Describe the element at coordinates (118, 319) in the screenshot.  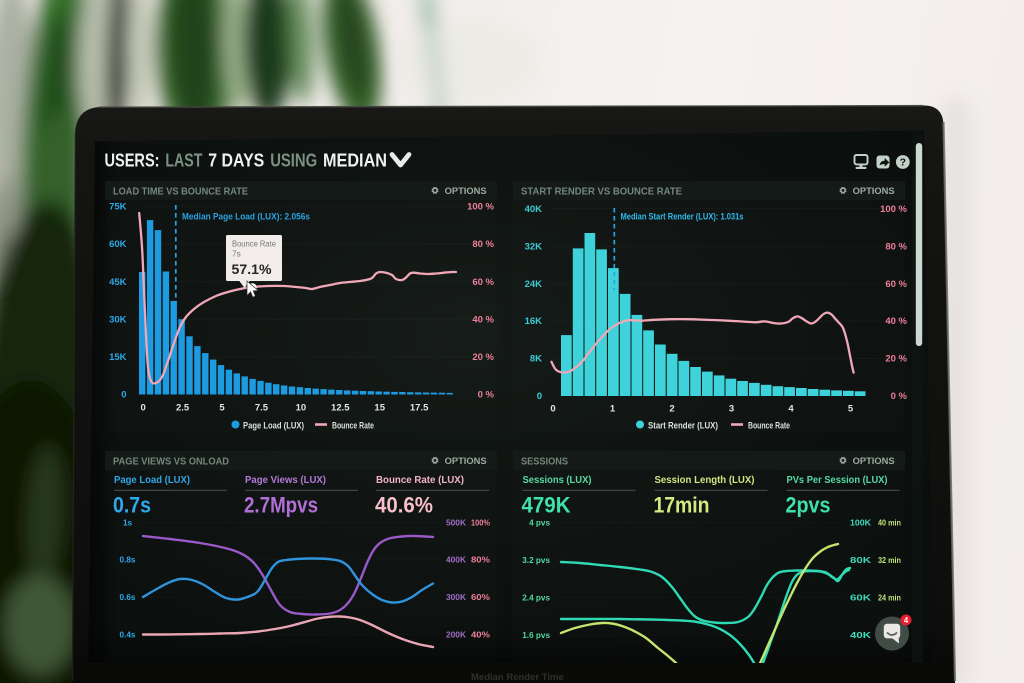
I see `svg-text: 30K` at that location.